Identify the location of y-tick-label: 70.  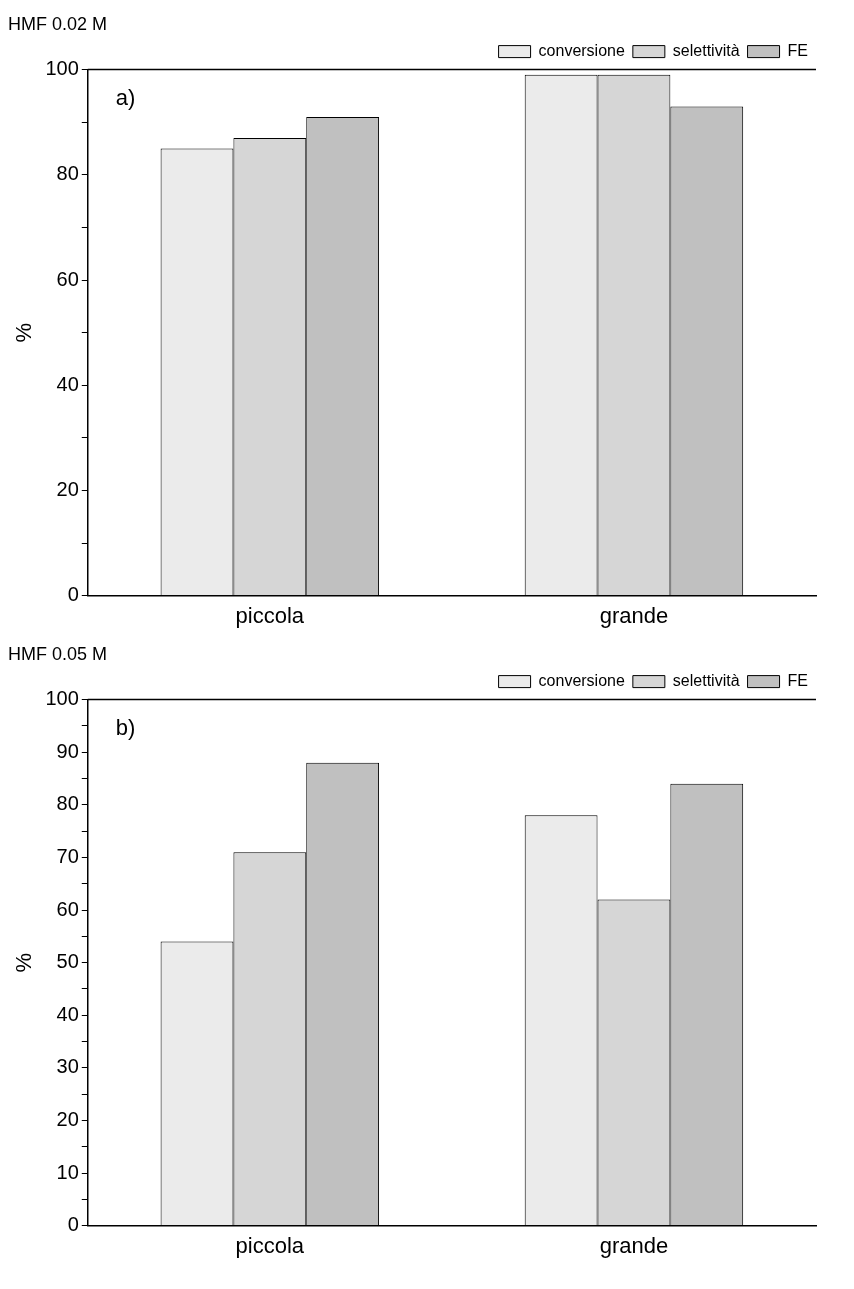
(67, 855).